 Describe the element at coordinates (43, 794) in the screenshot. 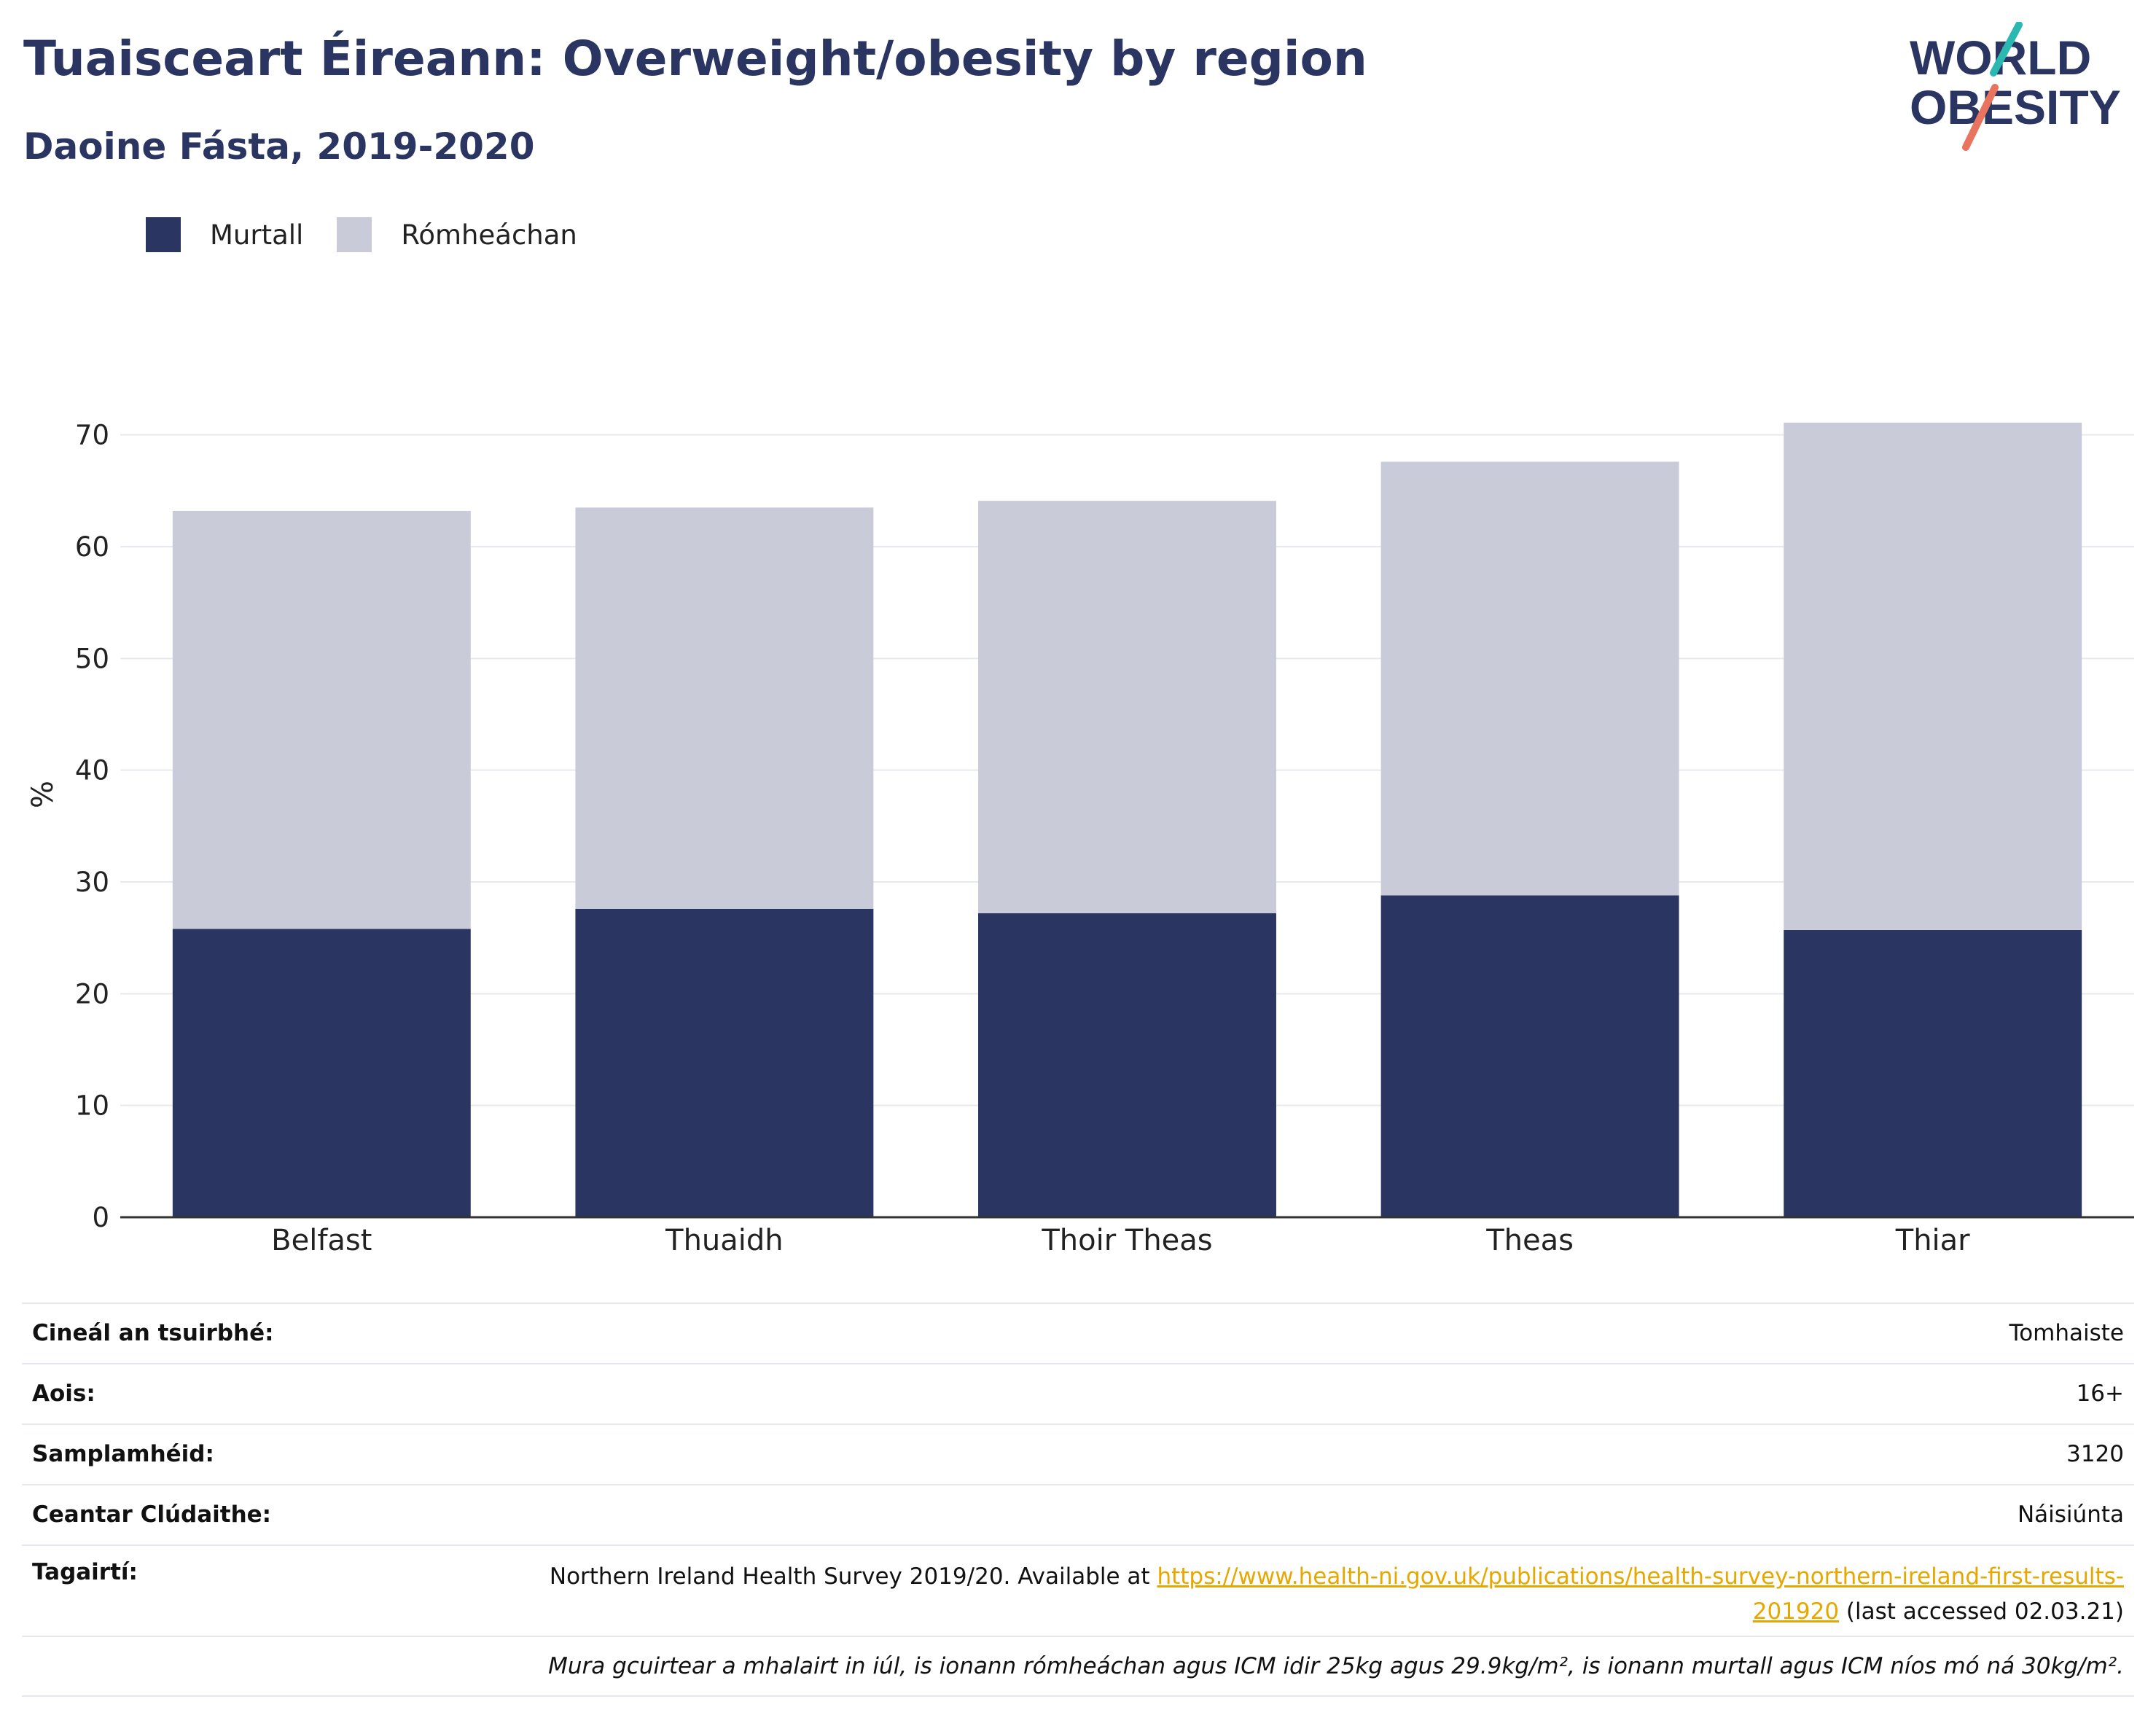

I see `y-axis-label: %` at that location.